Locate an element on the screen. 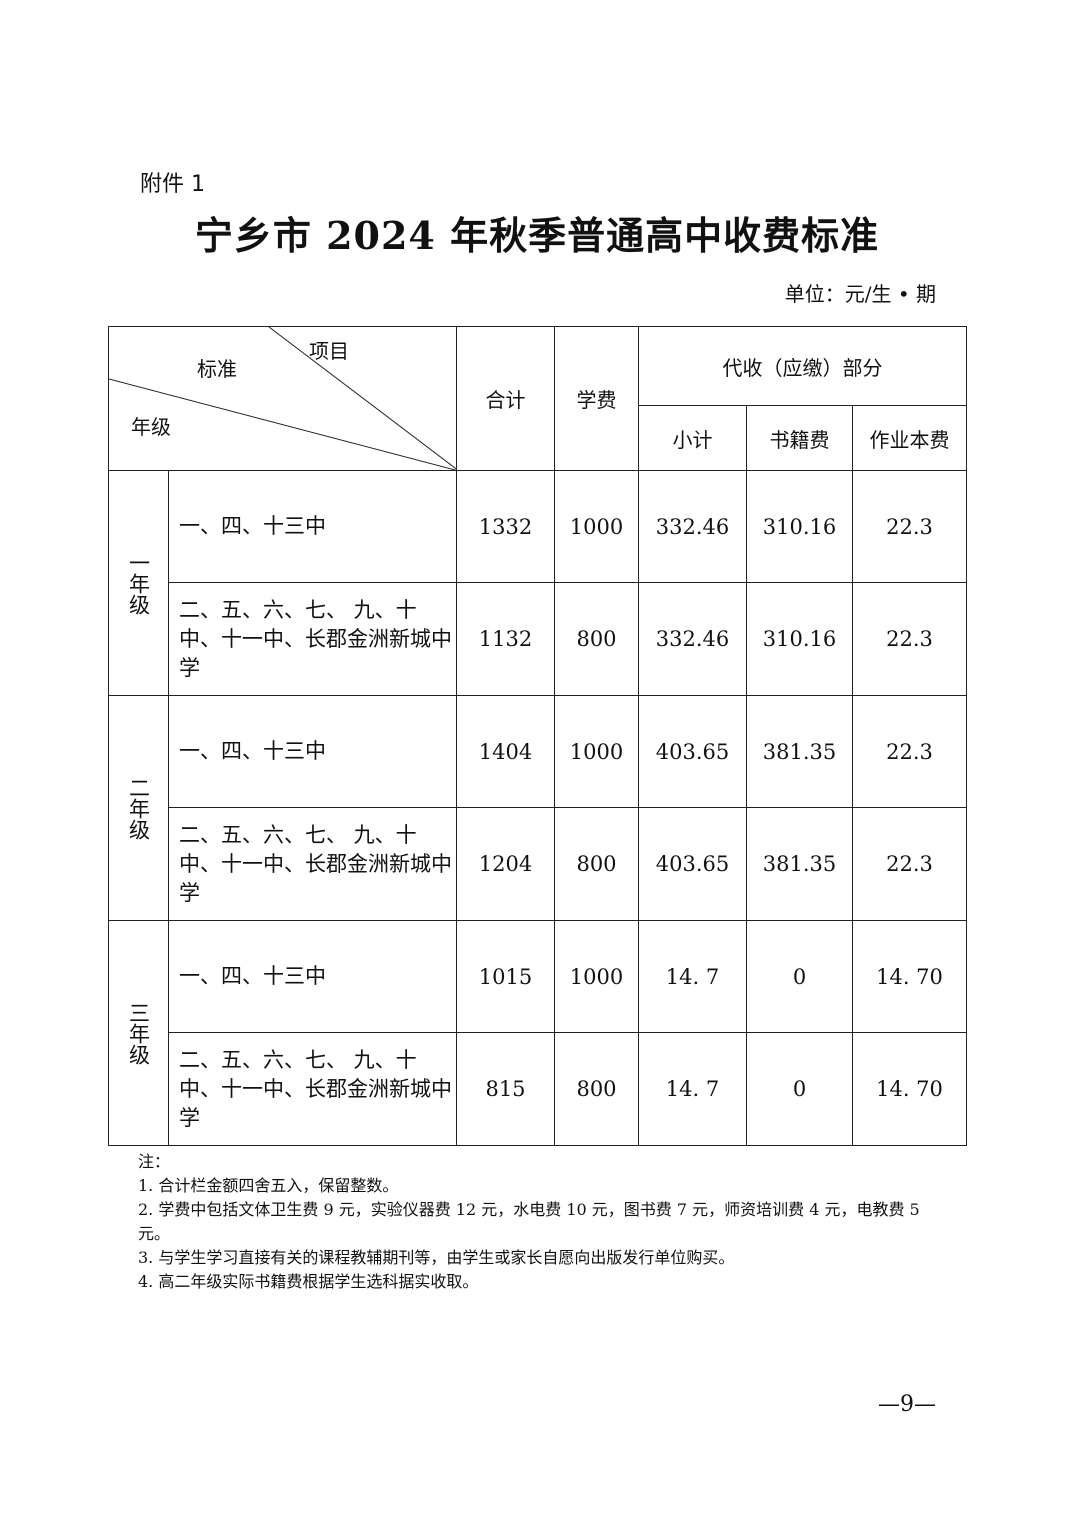 The width and height of the screenshot is (1074, 1520). page-number: —9— is located at coordinates (907, 1404).